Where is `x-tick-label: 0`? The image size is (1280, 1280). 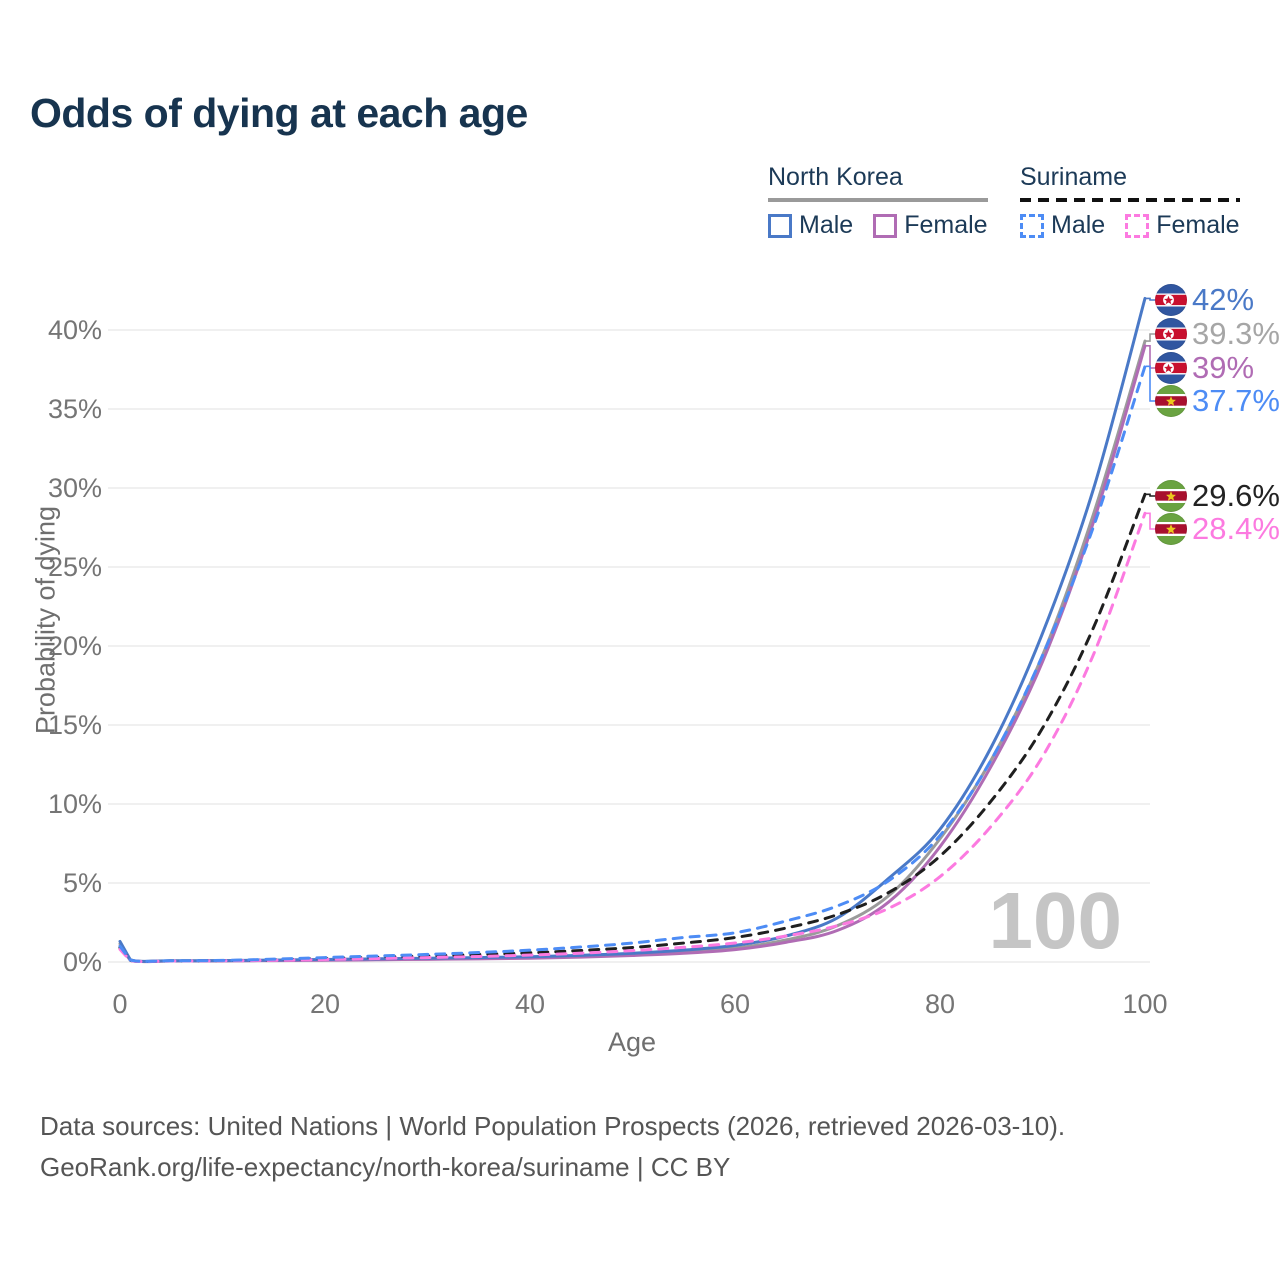 x-tick-label: 0 is located at coordinates (119, 1004).